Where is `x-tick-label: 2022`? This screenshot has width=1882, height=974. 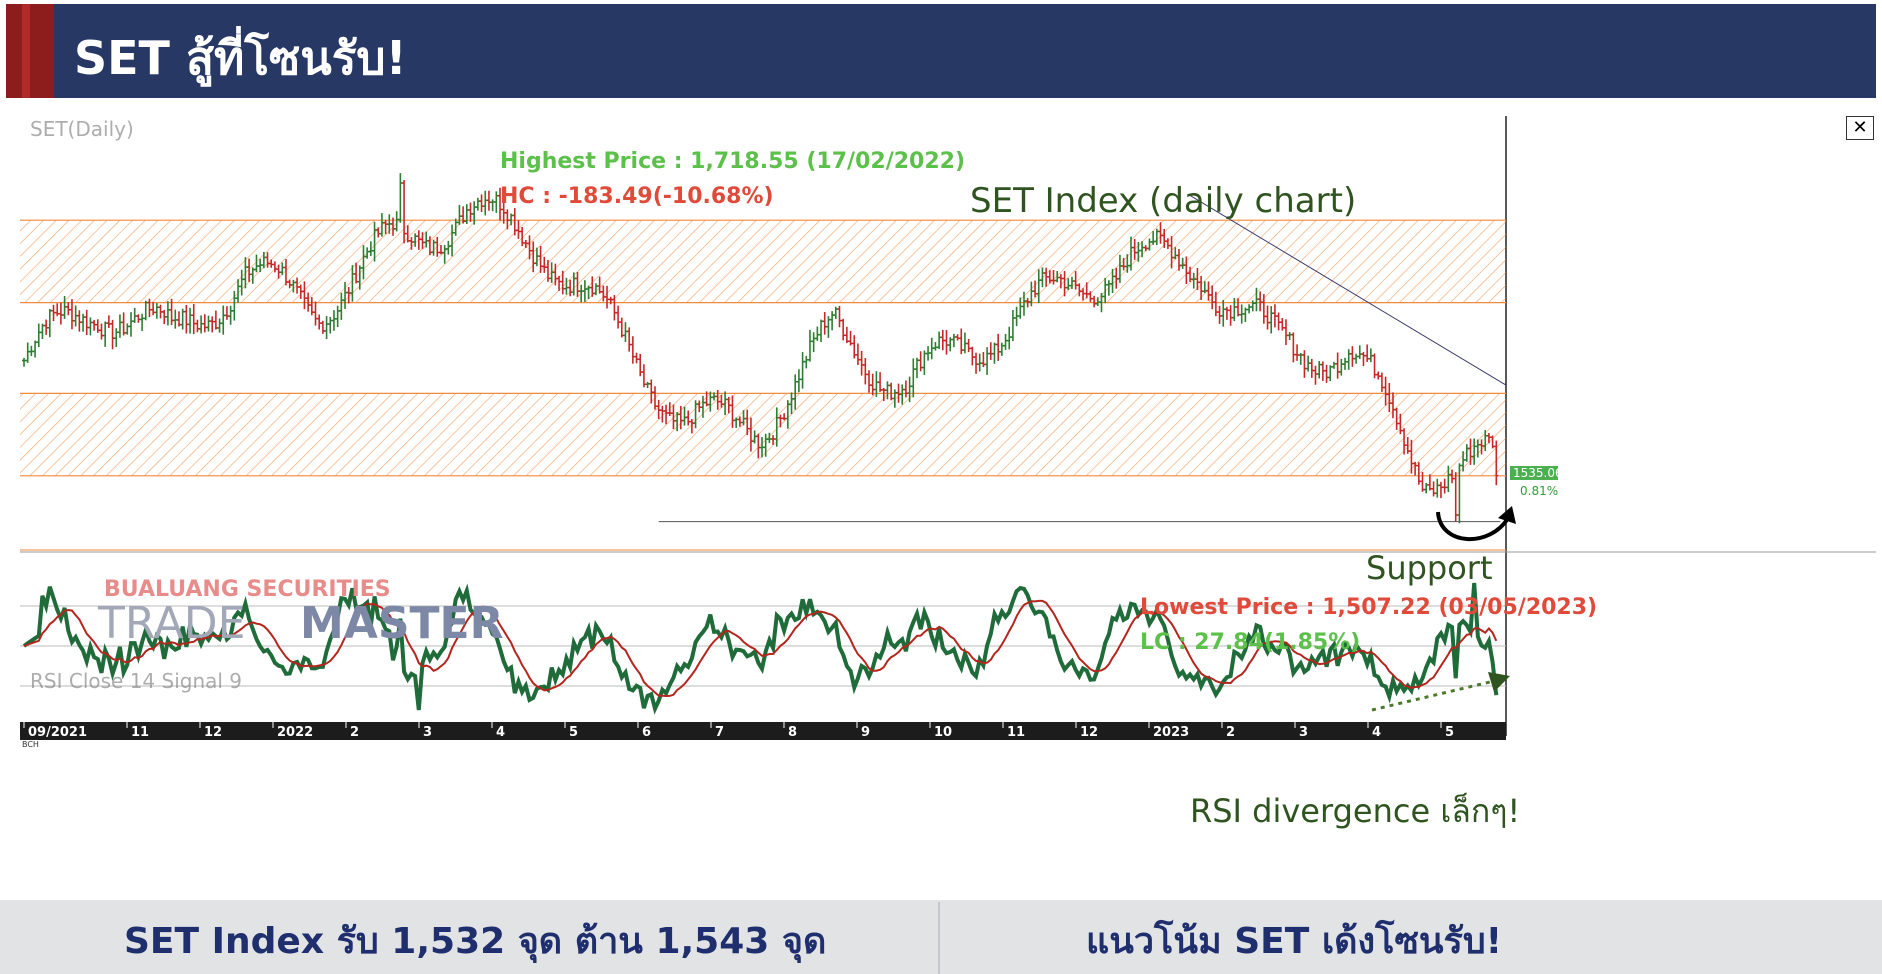
x-tick-label: 2022 is located at coordinates (295, 732).